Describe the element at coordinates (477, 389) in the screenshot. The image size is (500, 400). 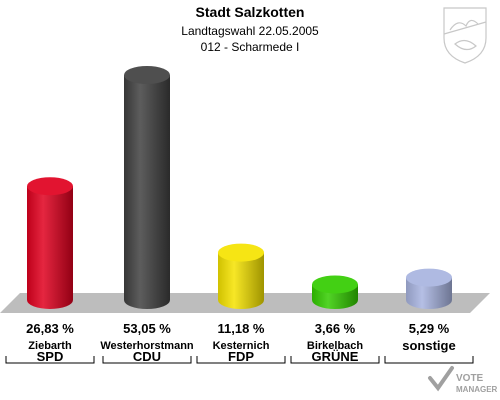
I see `vote-manager-line2: MANAGER` at that location.